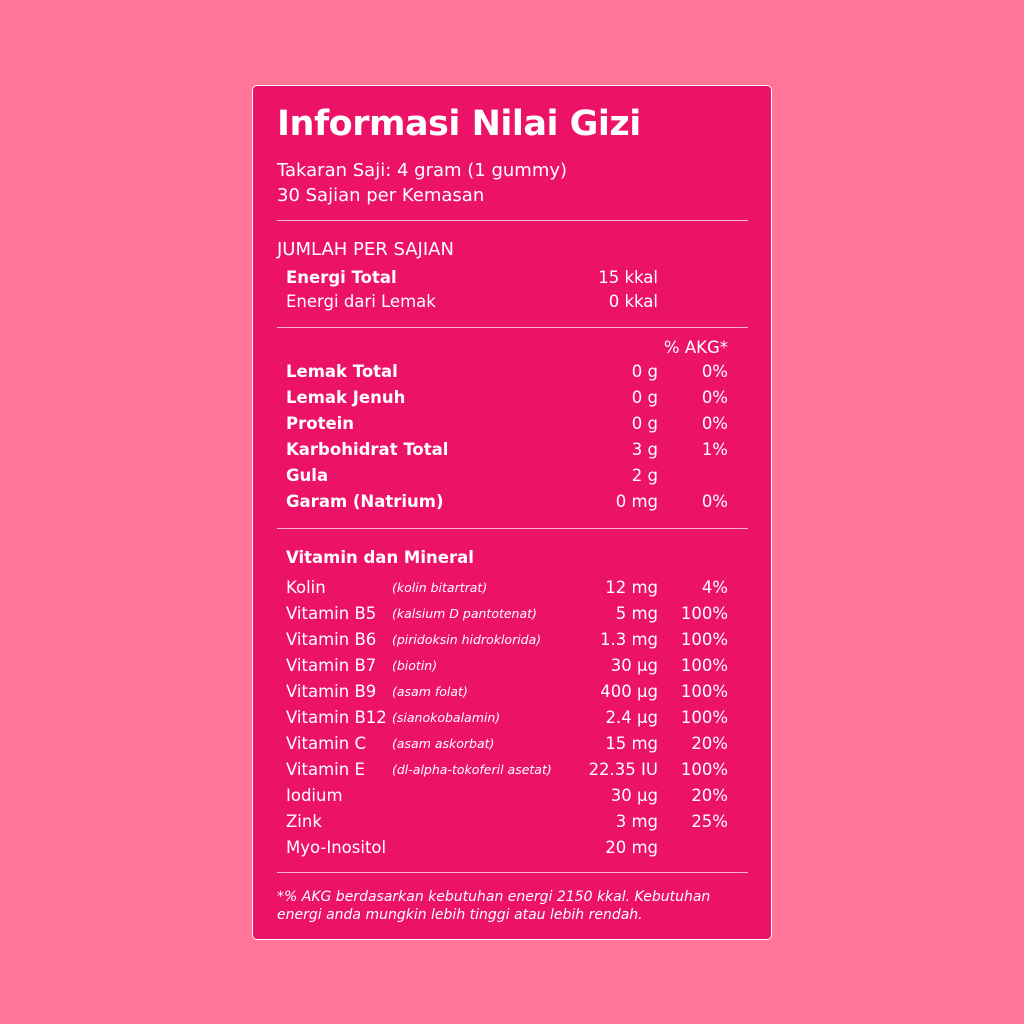 Image resolution: width=1024 pixels, height=1024 pixels. I want to click on form: (asam askorbat), so click(443, 743).